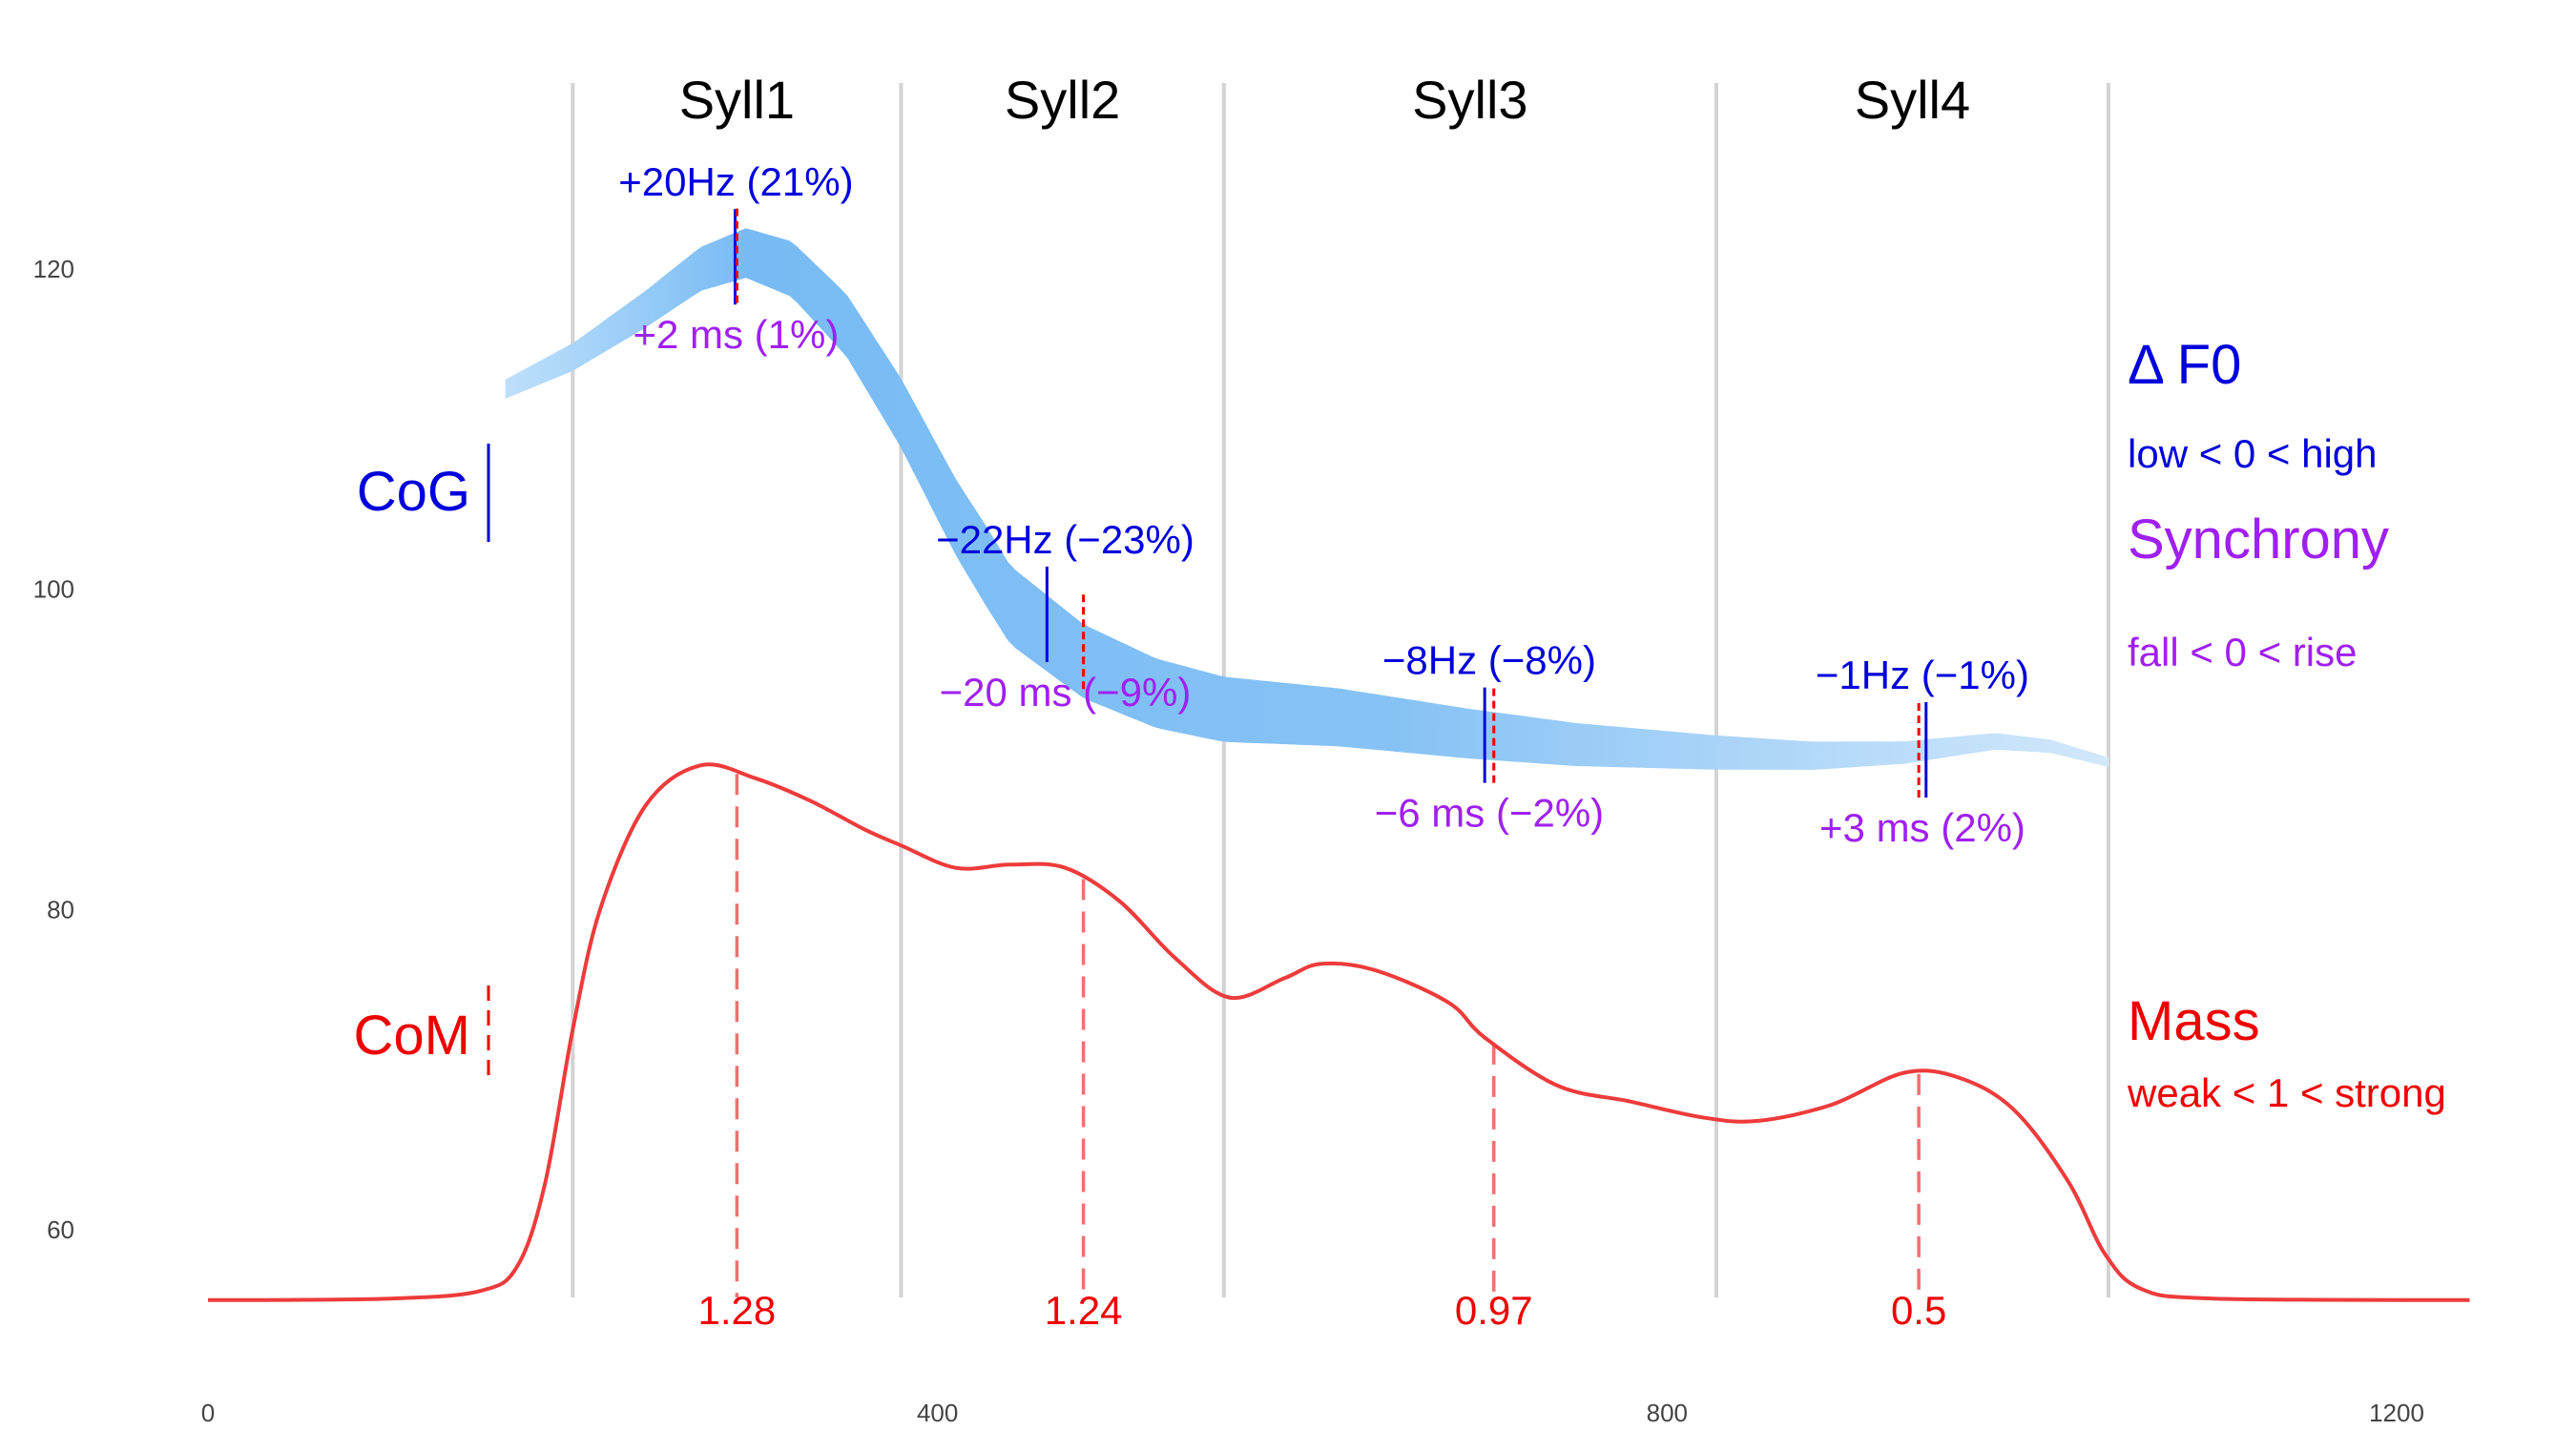 The width and height of the screenshot is (2576, 1431). I want to click on x-tick-label: 1200, so click(2396, 1413).